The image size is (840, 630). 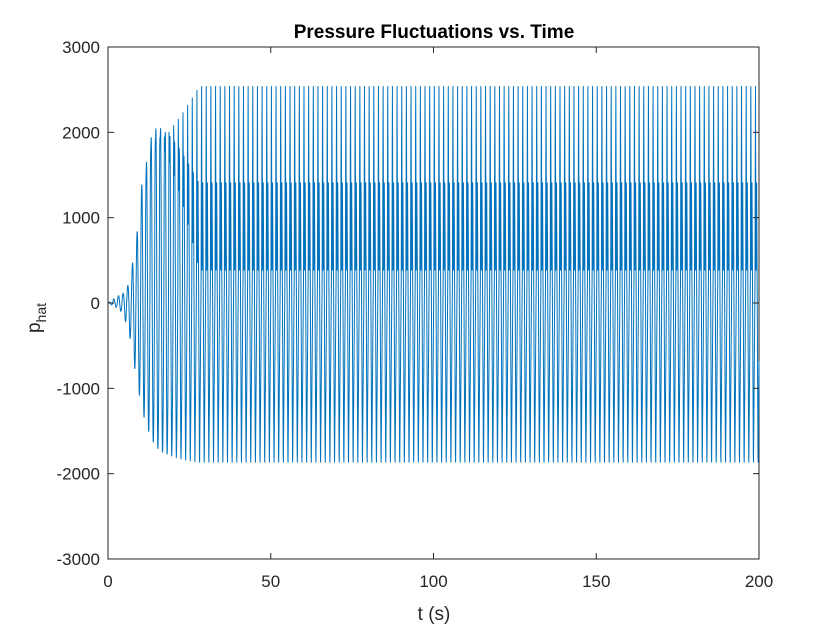 I want to click on y-tick-label: 1000, so click(x=81, y=218).